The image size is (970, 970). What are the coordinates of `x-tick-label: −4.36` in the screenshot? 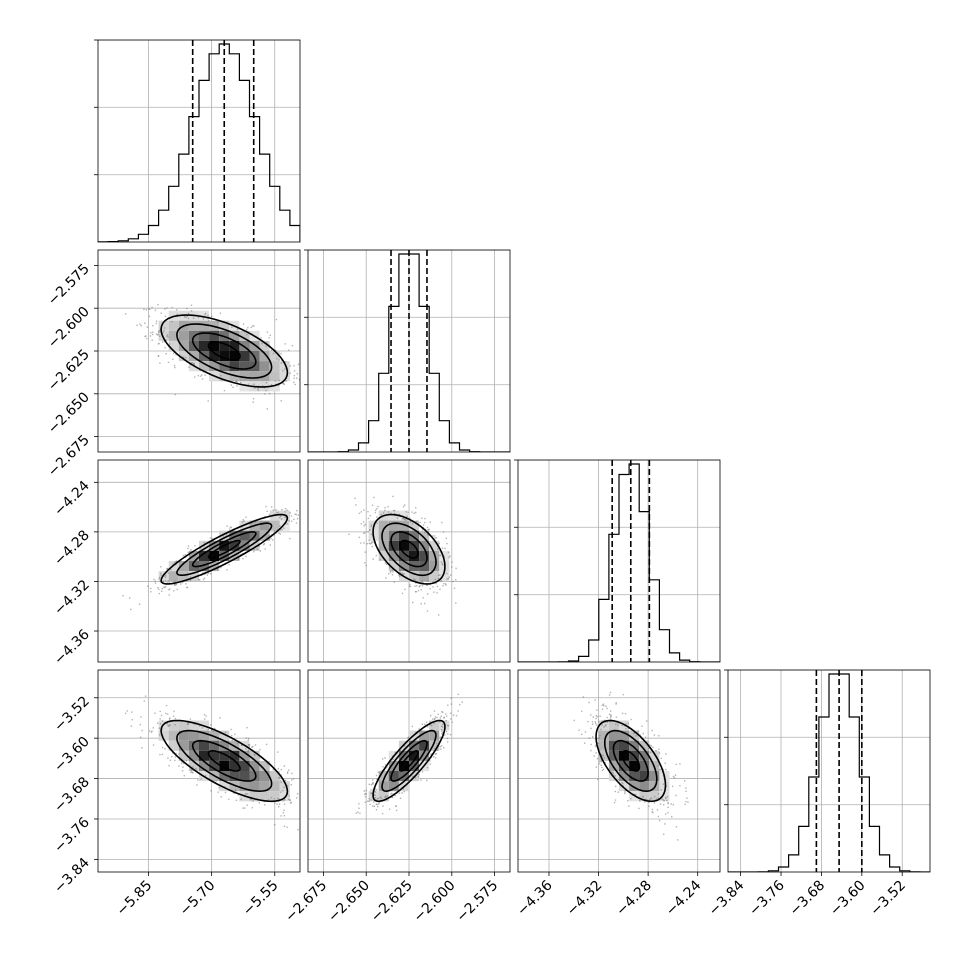 It's located at (535, 898).